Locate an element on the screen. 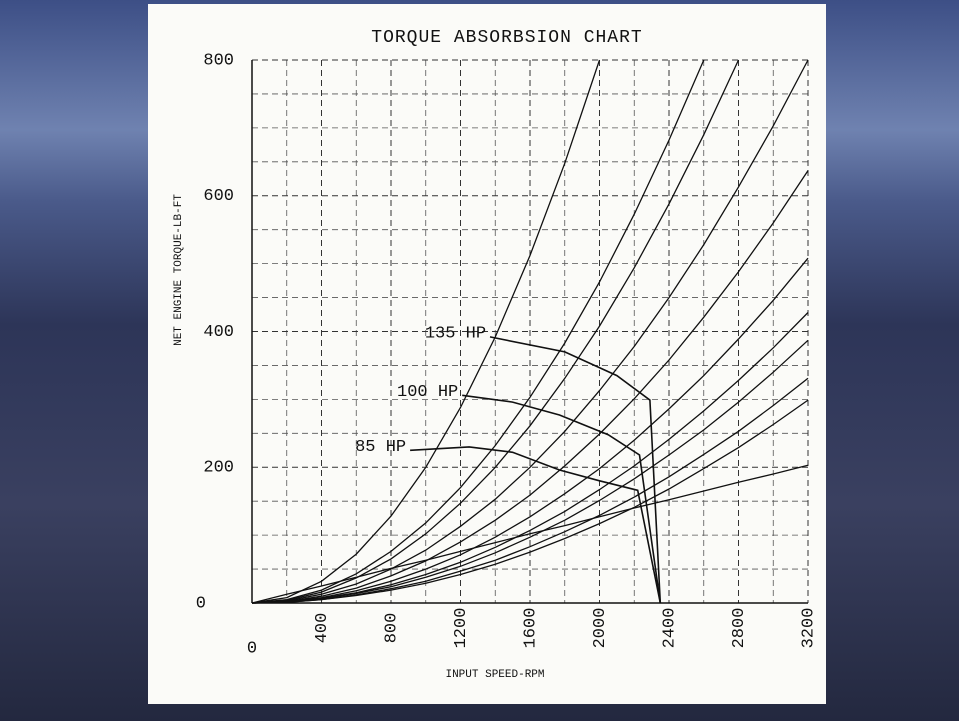 Image resolution: width=959 pixels, height=721 pixels. y-tick-label: 0 is located at coordinates (201, 603).